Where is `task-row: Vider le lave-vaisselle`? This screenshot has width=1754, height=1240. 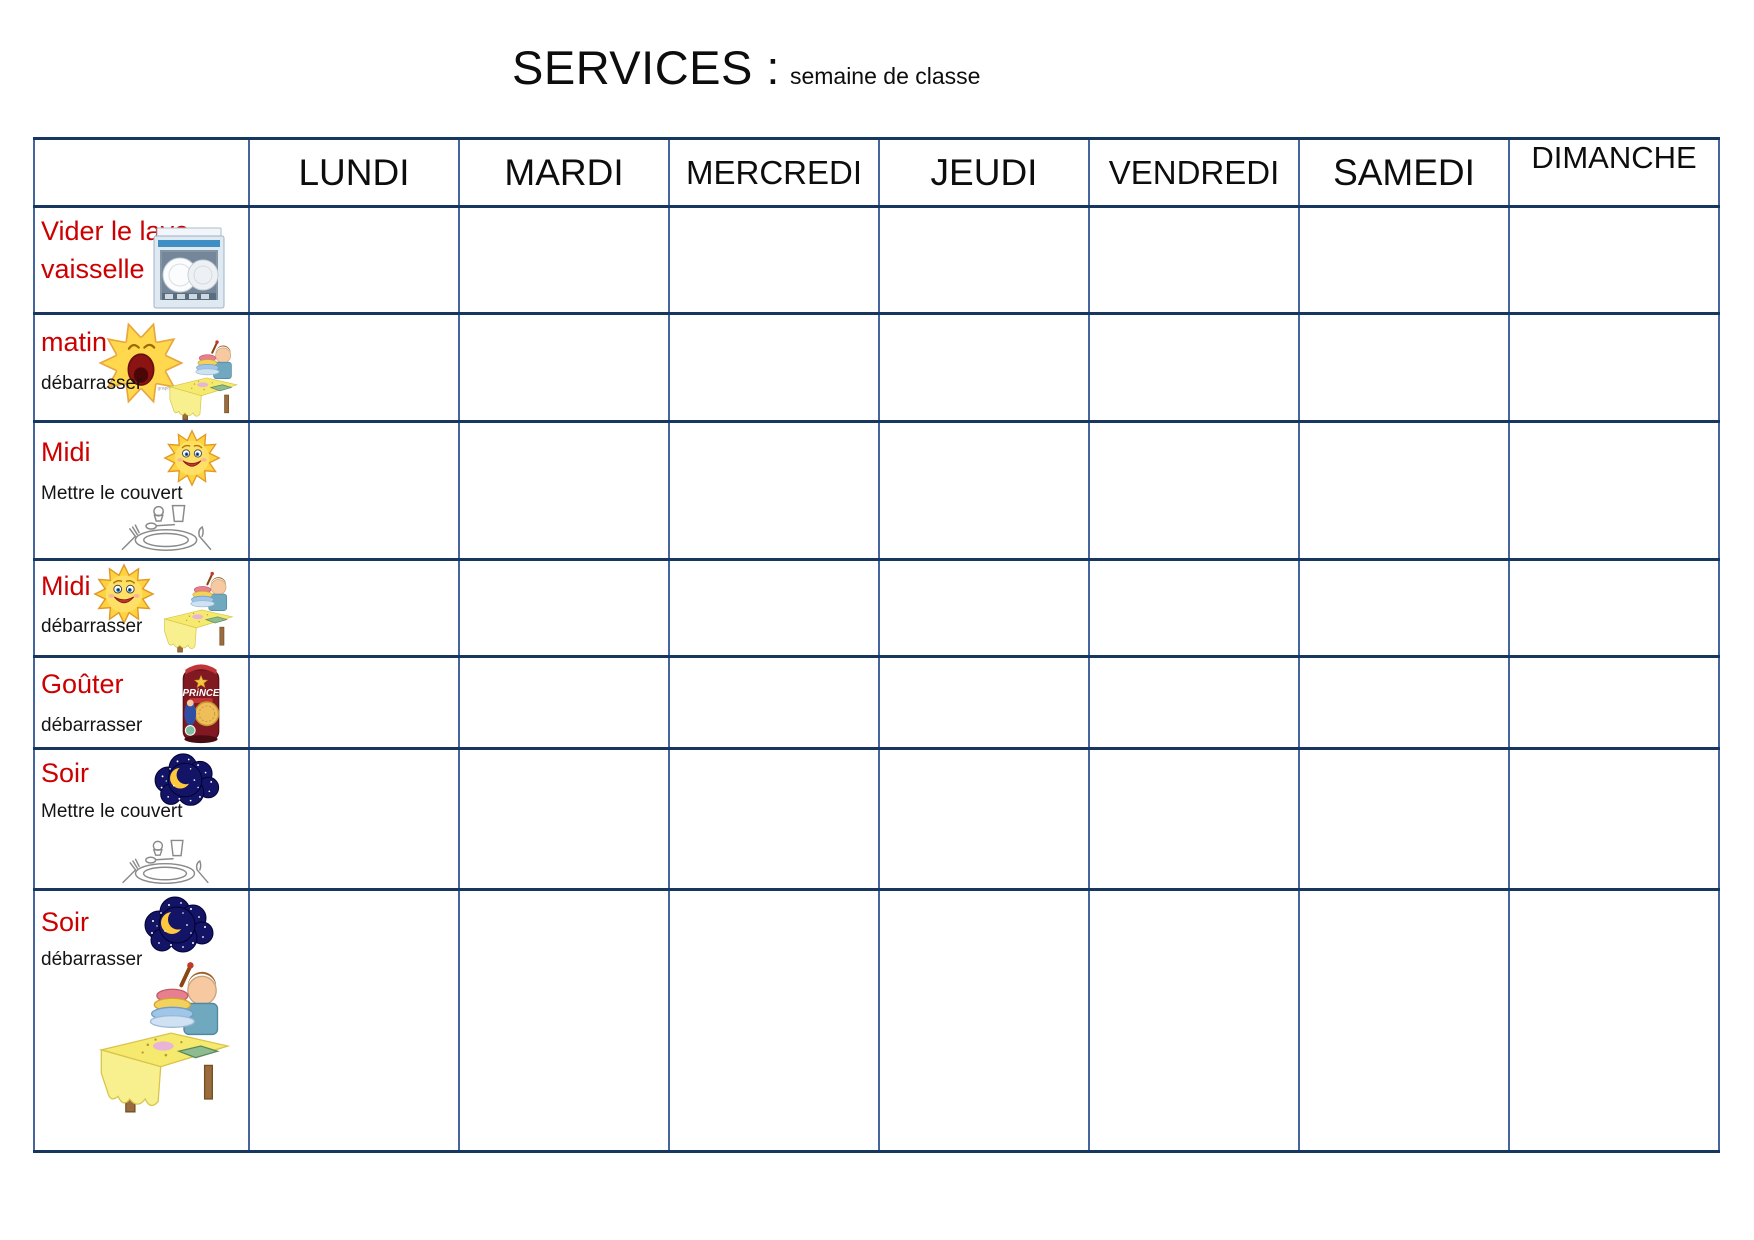 task-row: Vider le lave-vaisselle is located at coordinates (876, 260).